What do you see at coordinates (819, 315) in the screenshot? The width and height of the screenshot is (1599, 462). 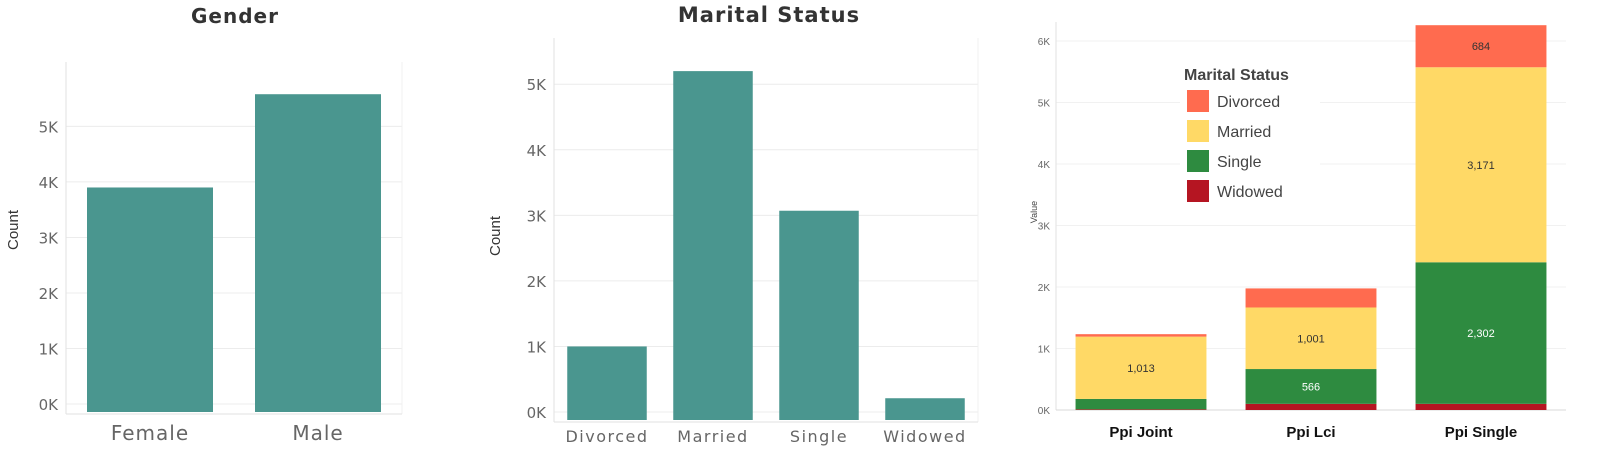 I see `bar-single` at bounding box center [819, 315].